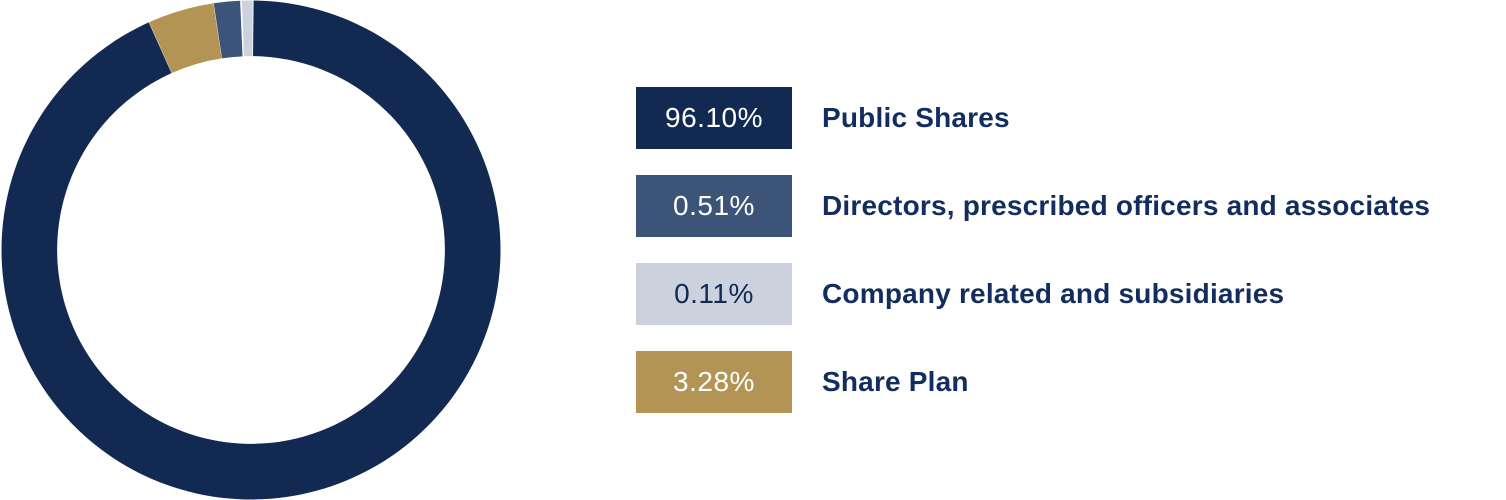 Image resolution: width=1506 pixels, height=500 pixels. Describe the element at coordinates (916, 117) in the screenshot. I see `legend-label: Public Shares` at that location.